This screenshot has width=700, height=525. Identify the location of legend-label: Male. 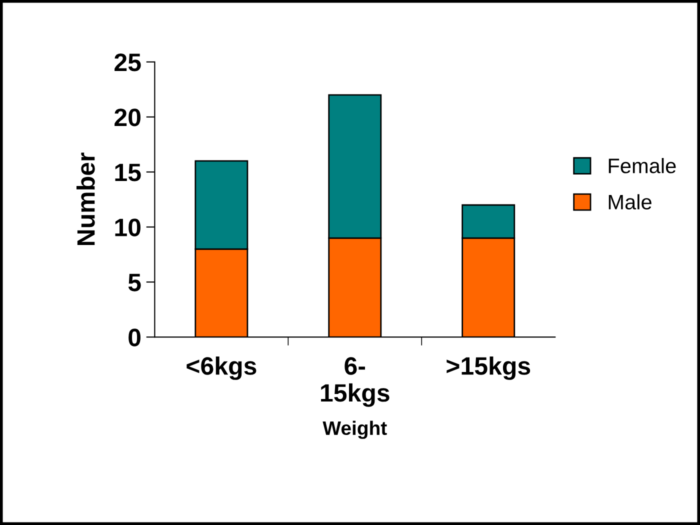
(630, 202).